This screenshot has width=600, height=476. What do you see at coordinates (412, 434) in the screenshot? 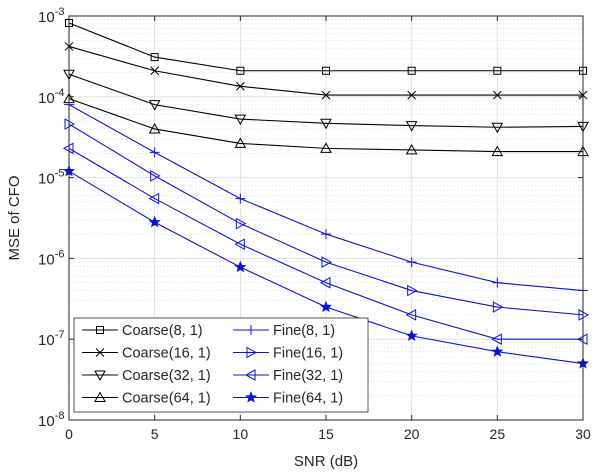
I see `x-tick-label: 20` at bounding box center [412, 434].